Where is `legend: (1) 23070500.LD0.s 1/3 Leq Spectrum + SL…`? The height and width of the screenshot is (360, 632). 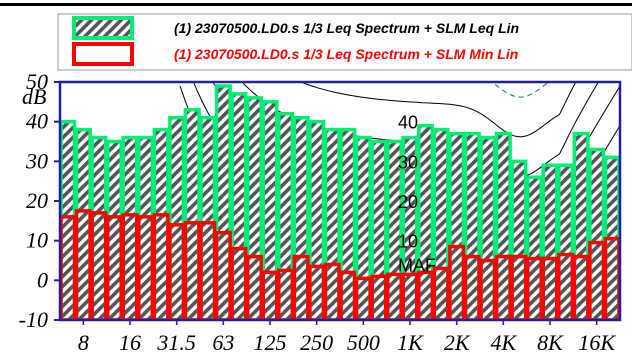
legend: (1) 23070500.LD0.s 1/3 Leq Spectrum + SL… is located at coordinates (344, 42).